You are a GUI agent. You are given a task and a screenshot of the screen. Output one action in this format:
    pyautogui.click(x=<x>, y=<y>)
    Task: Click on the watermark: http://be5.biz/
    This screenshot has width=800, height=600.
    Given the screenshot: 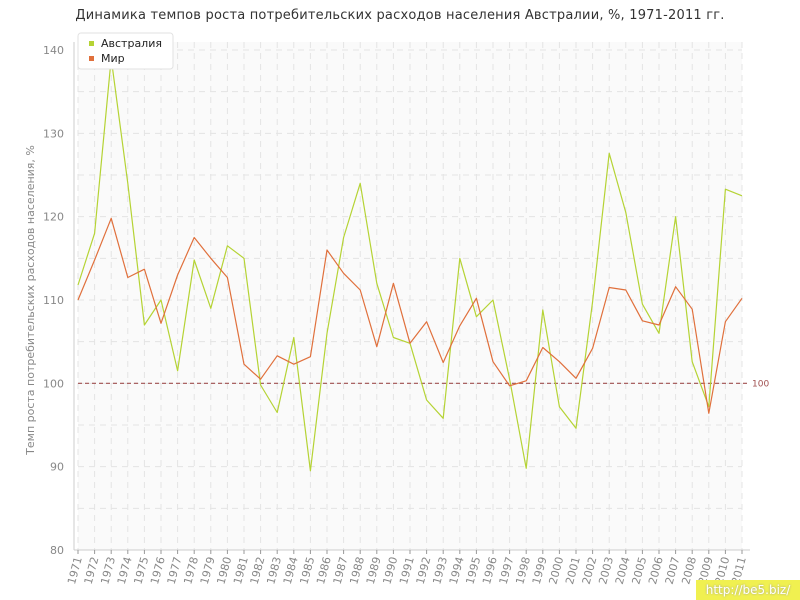 What is the action you would take?
    pyautogui.click(x=748, y=590)
    